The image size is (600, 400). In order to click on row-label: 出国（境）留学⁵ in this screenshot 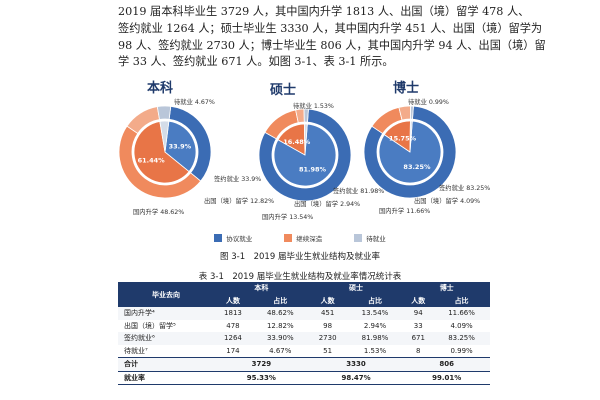, I will do `click(150, 325)`.